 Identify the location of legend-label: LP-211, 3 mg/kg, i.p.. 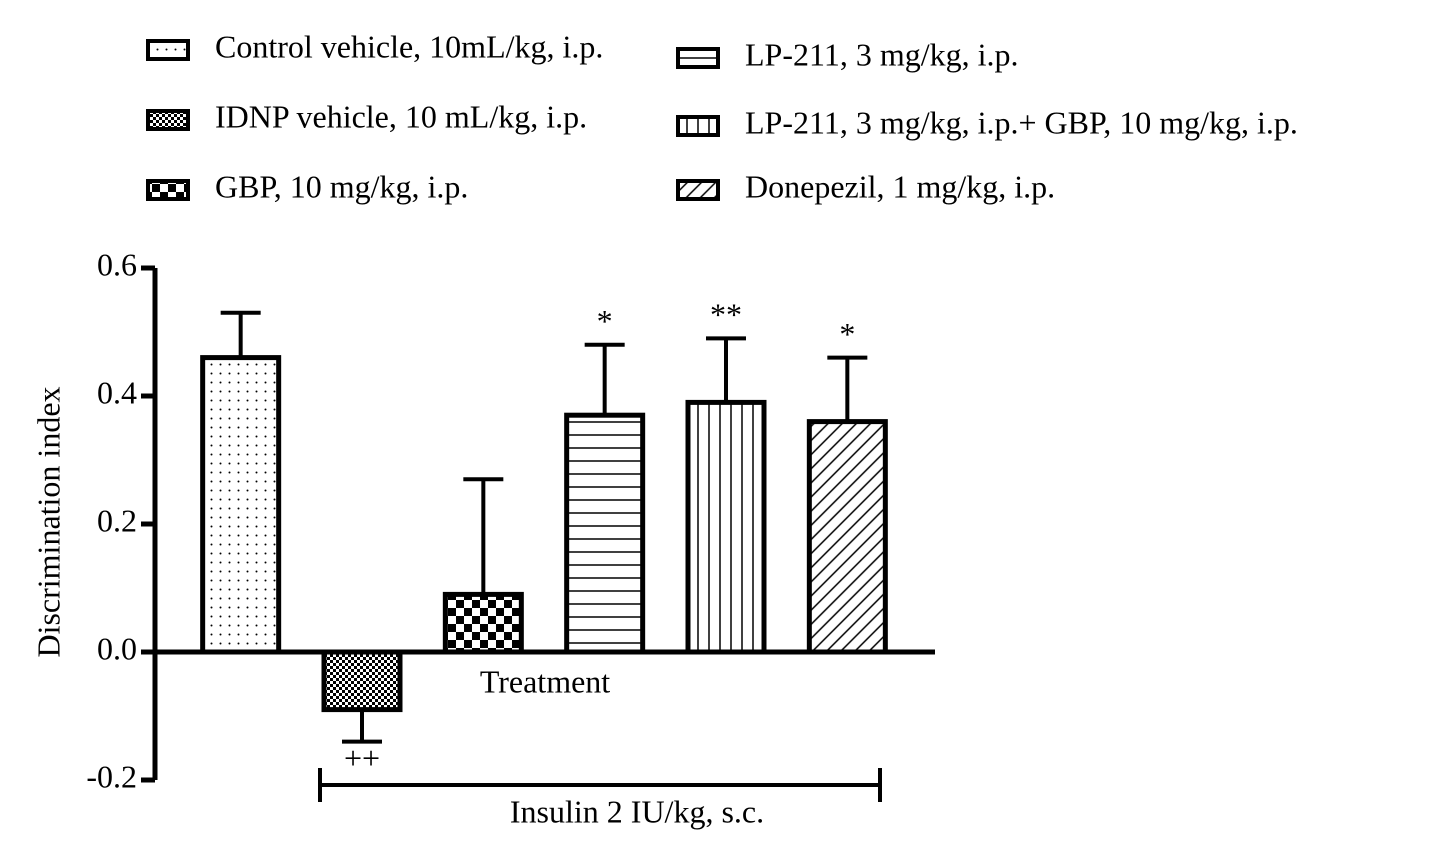
(881, 54).